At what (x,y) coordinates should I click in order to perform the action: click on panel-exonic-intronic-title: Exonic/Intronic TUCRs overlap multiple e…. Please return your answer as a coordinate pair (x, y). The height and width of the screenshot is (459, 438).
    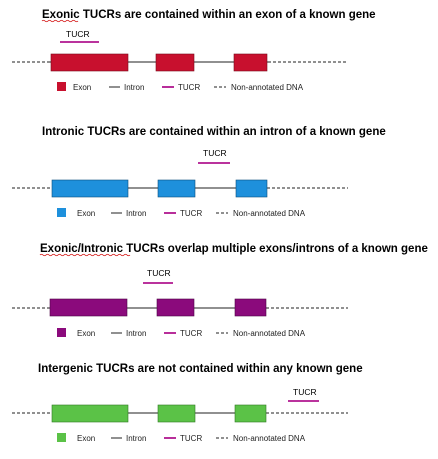
    Looking at the image, I should click on (234, 249).